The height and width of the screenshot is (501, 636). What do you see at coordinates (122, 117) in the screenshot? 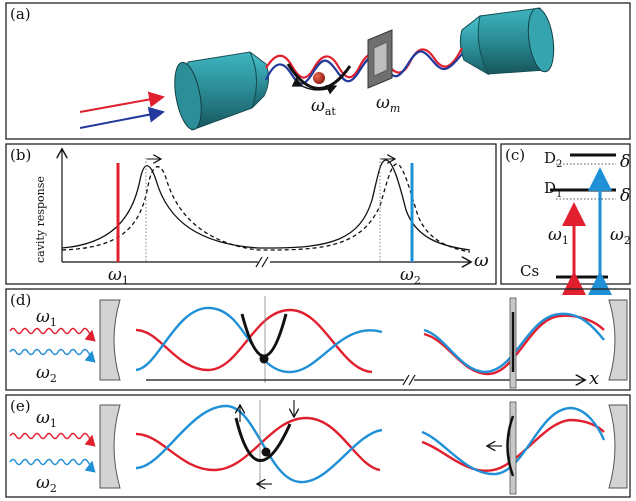
I see `input-beam-blue` at bounding box center [122, 117].